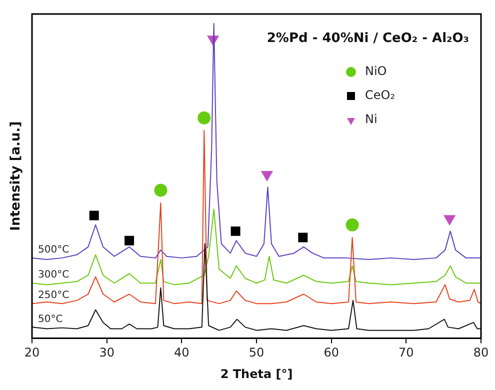 Image resolution: width=495 pixels, height=390 pixels. What do you see at coordinates (481, 353) in the screenshot?
I see `x-tick-label: 80` at bounding box center [481, 353].